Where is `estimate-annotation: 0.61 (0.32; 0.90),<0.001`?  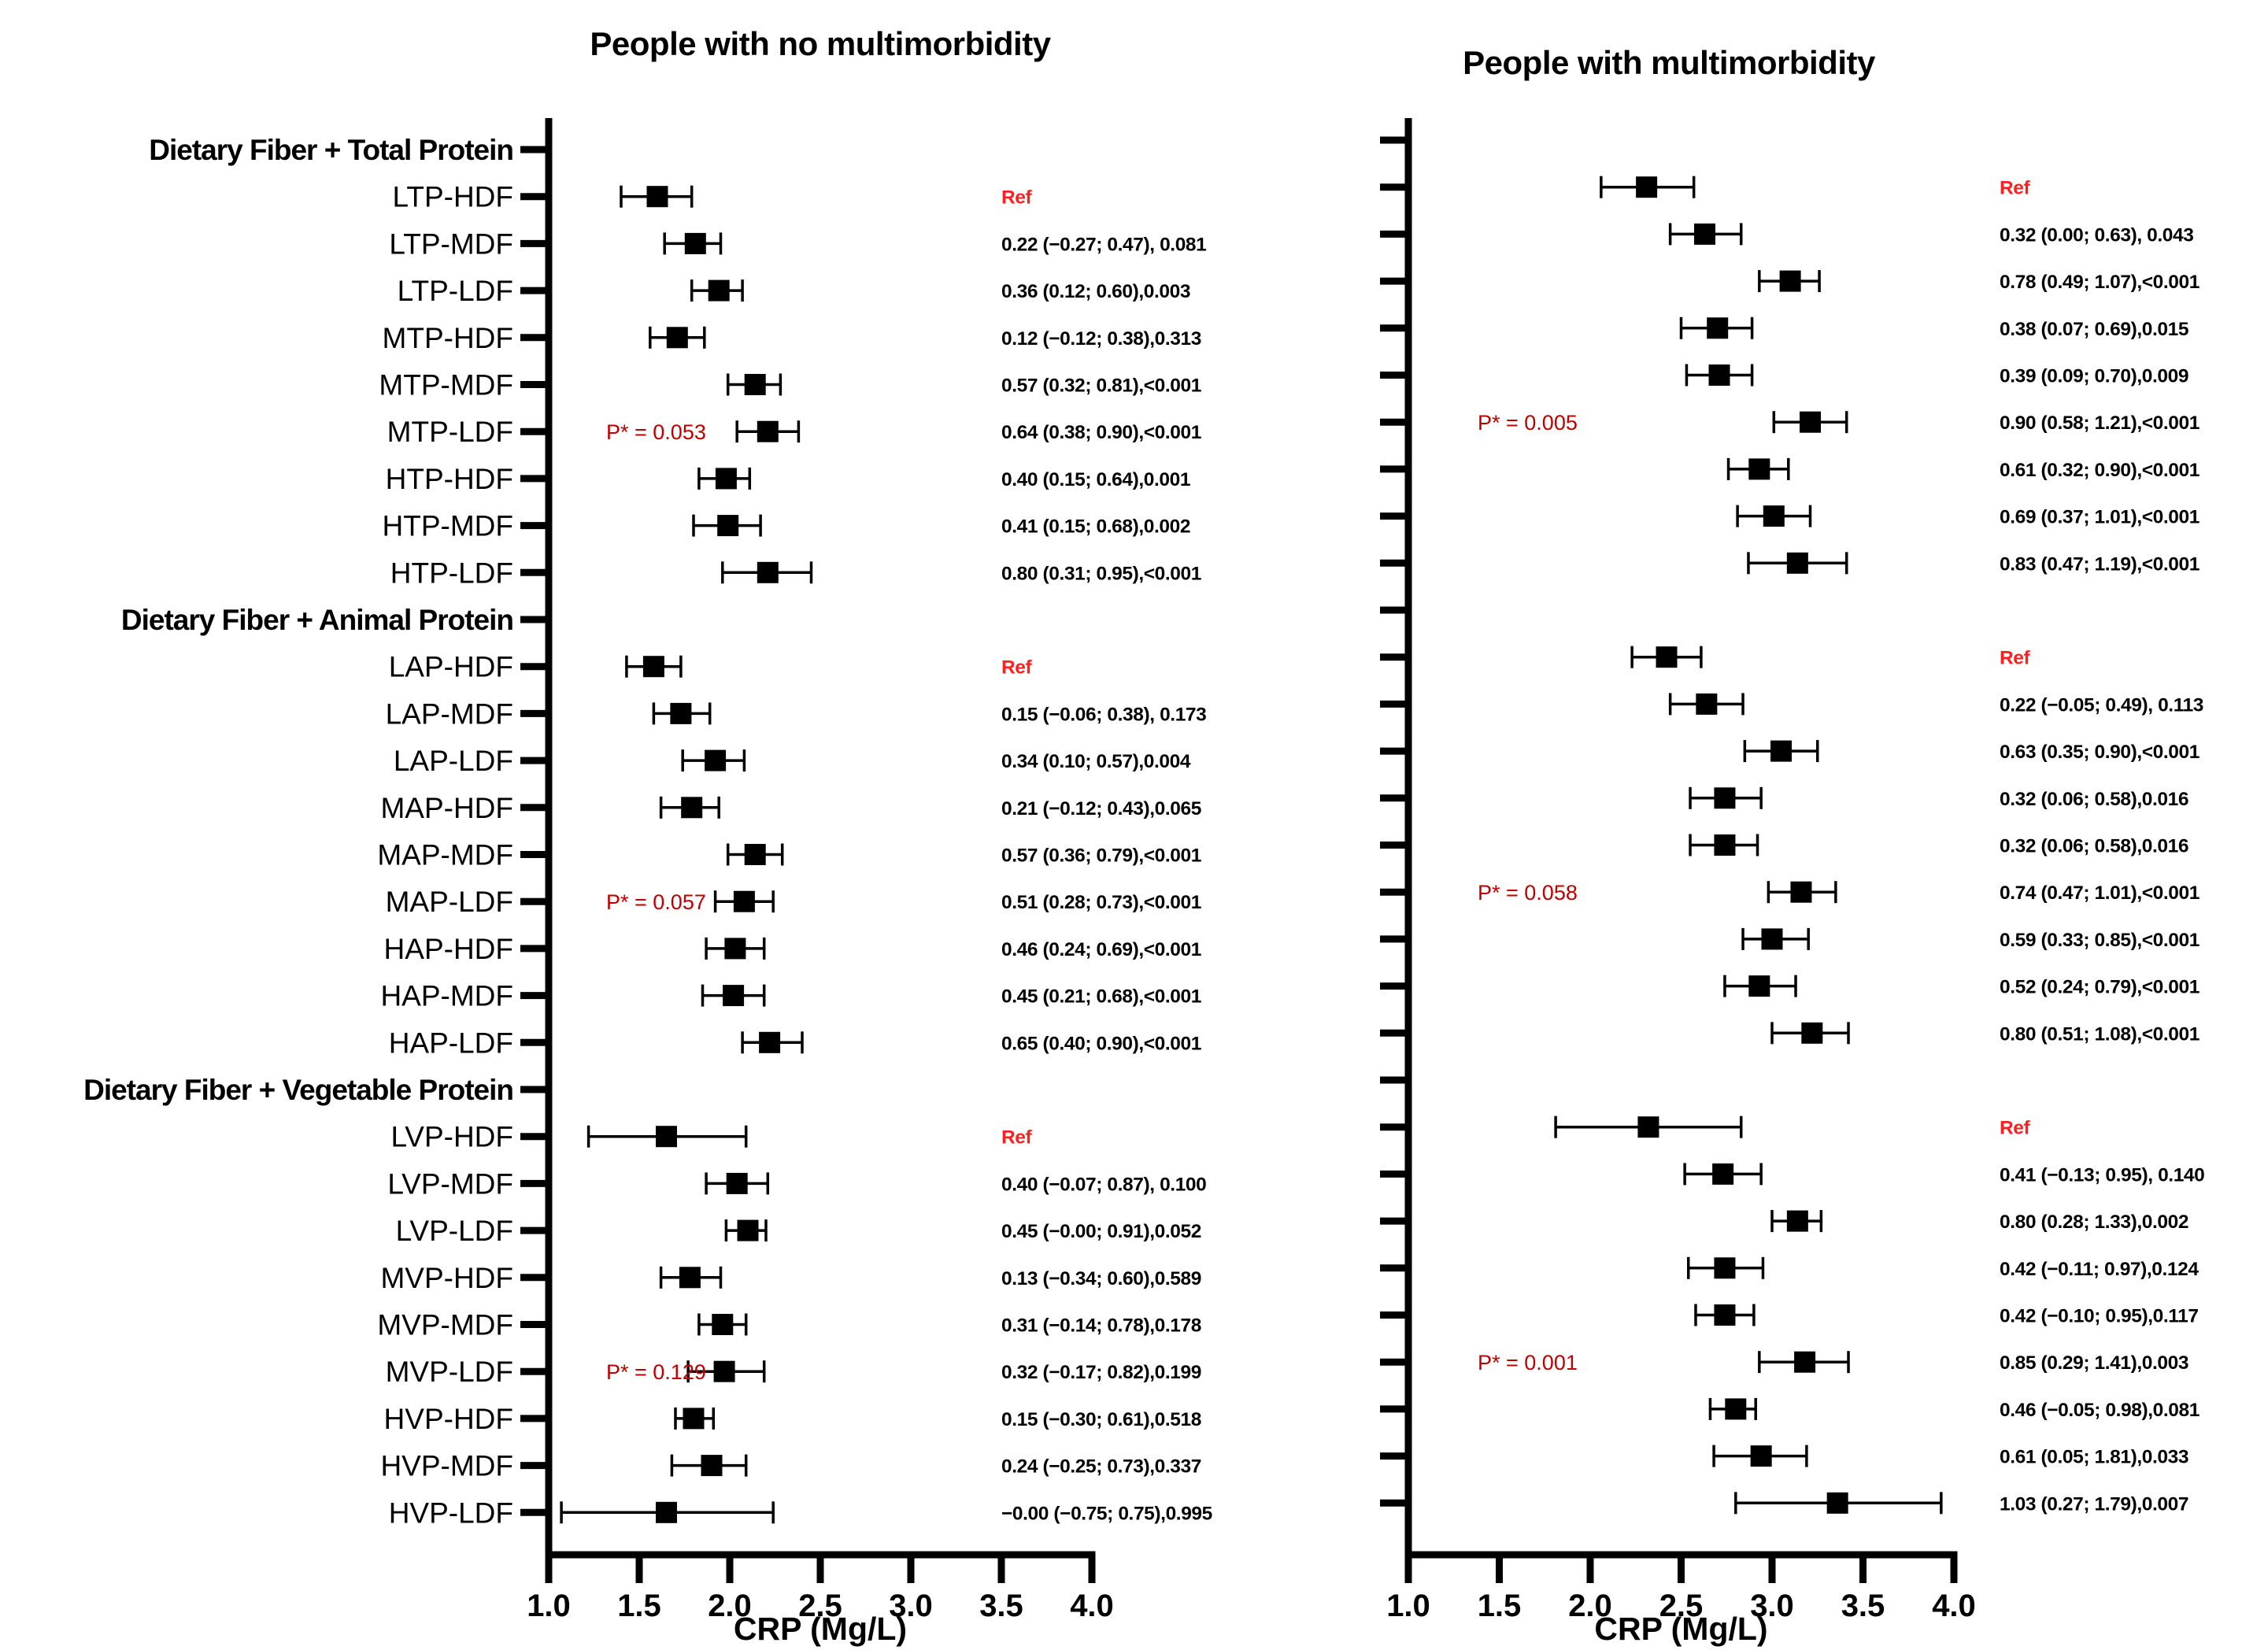 estimate-annotation: 0.61 (0.32; 0.90),<0.001 is located at coordinates (2100, 470).